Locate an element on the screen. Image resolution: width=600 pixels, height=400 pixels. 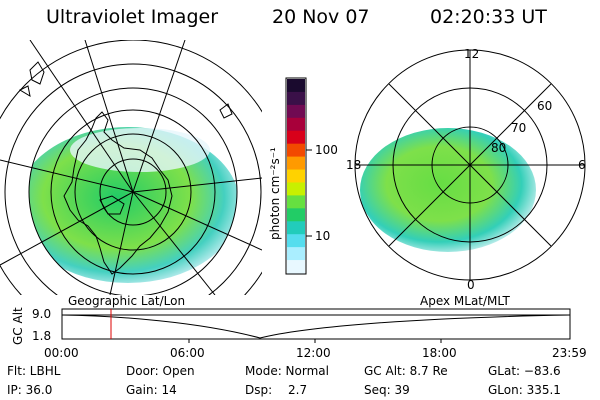
time-tick-0600: 06:00 is located at coordinates (187, 353).